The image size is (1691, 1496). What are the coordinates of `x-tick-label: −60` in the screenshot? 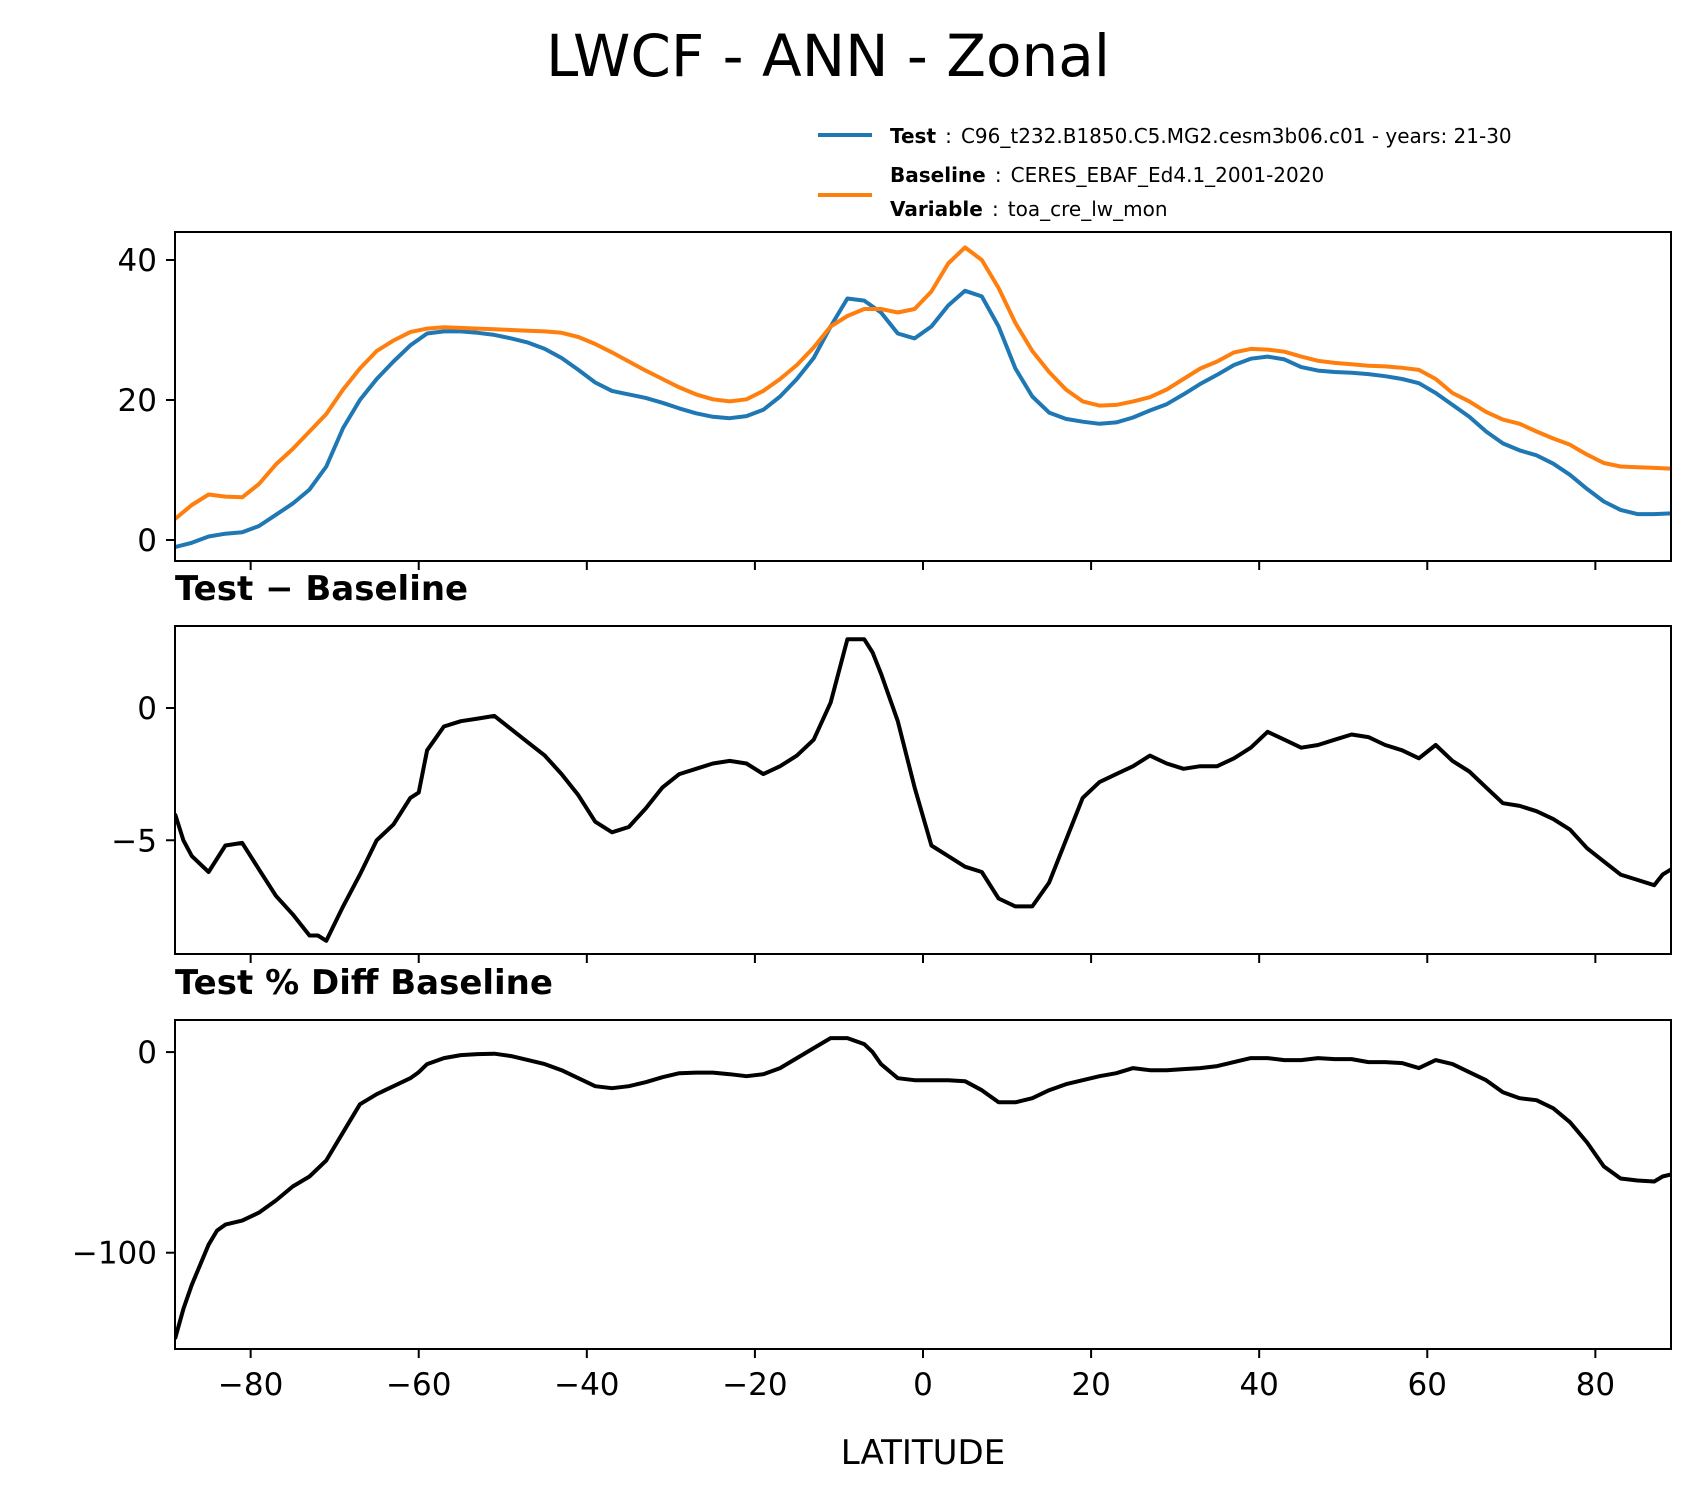 It's located at (418, 1385).